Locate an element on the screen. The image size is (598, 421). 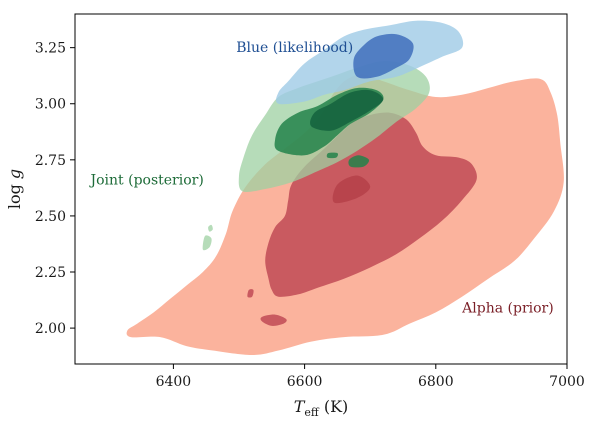
x-axis-label: Teff (K) is located at coordinates (321, 408).